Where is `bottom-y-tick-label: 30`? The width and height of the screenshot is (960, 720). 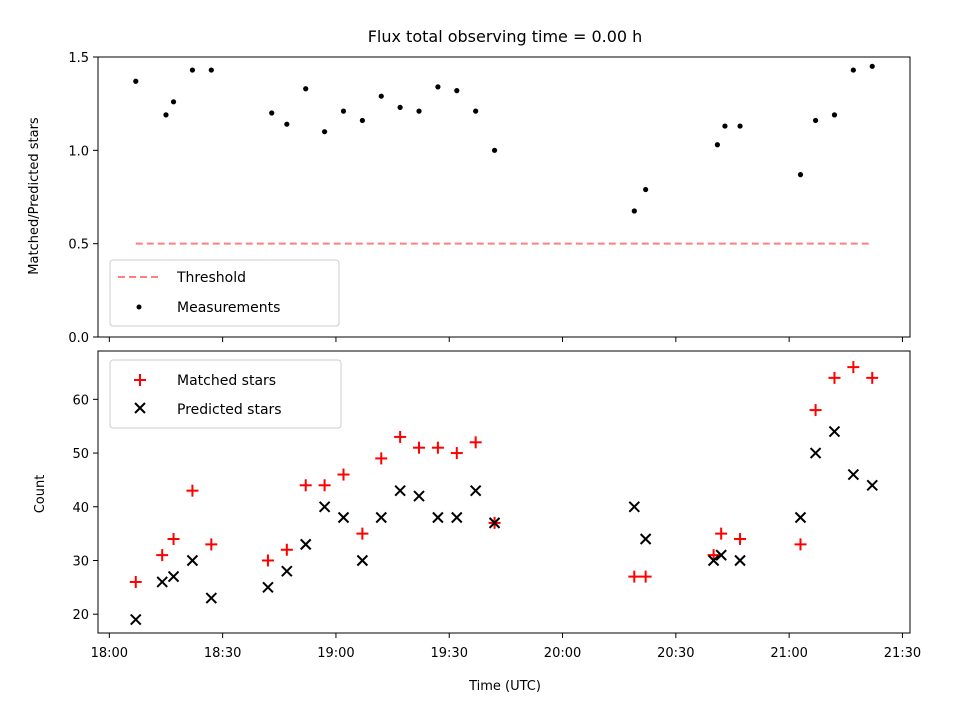
bottom-y-tick-label: 30 is located at coordinates (80, 561).